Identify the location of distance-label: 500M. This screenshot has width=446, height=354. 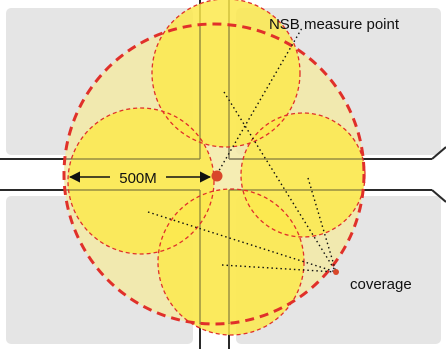
(138, 178).